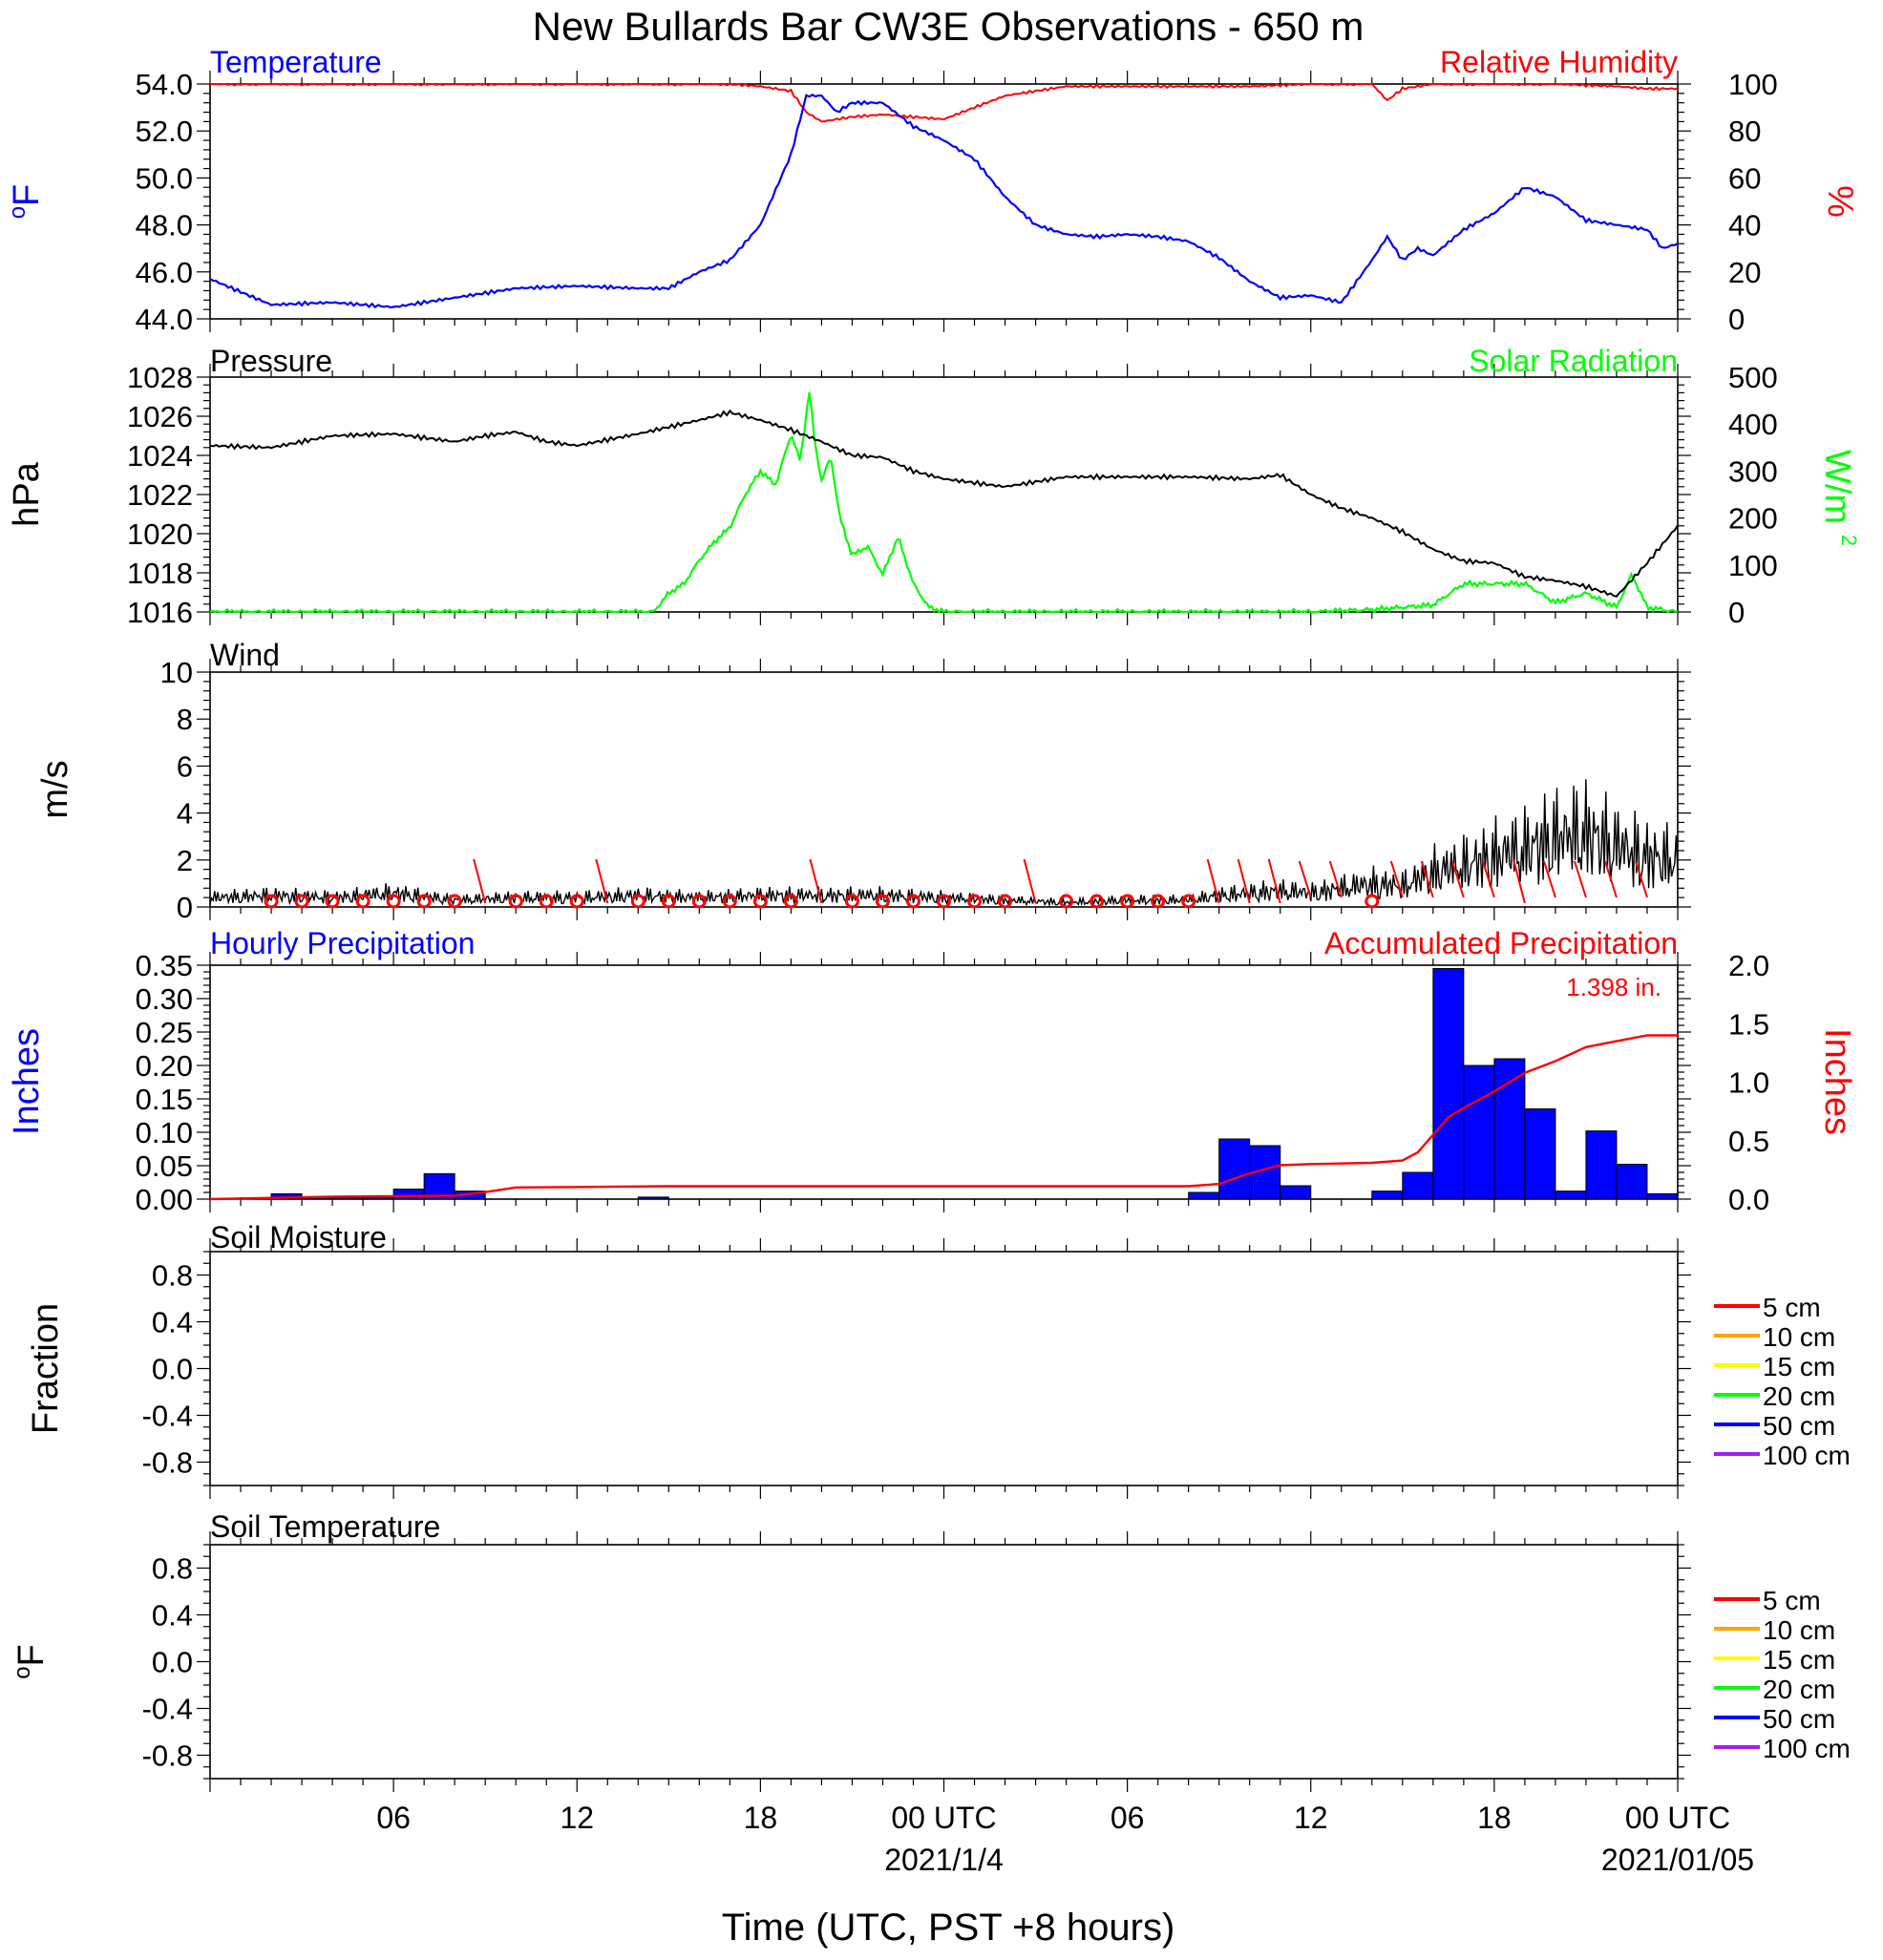 The image size is (1883, 1960). What do you see at coordinates (863, 781) in the screenshot?
I see `wind-panel: 10 8 6 4 2 0 Wind m/s` at bounding box center [863, 781].